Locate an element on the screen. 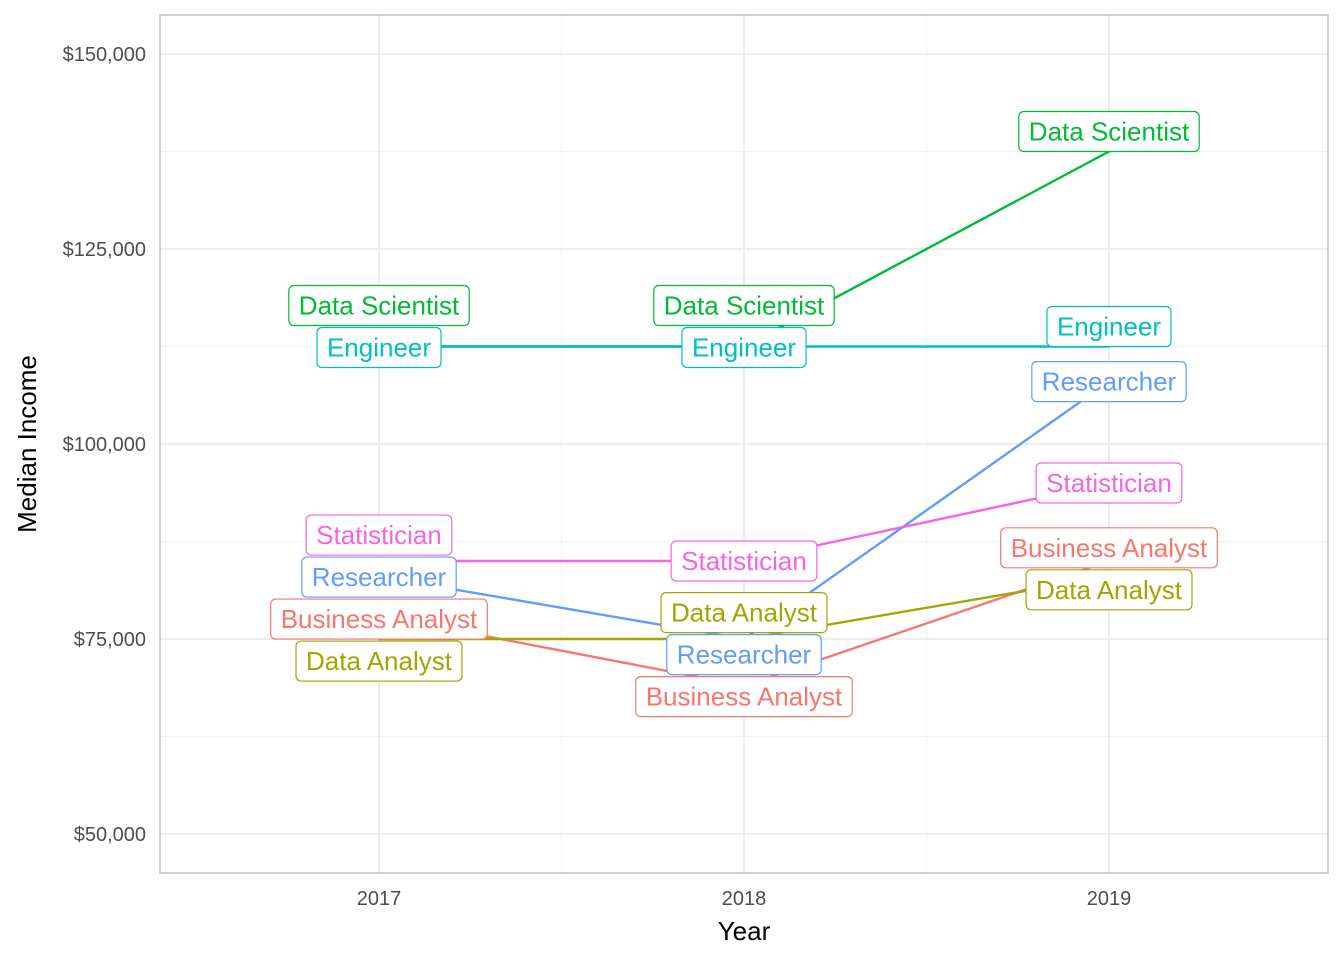 The height and width of the screenshot is (960, 1344). y-tick-label: $125,000 is located at coordinates (104, 250).